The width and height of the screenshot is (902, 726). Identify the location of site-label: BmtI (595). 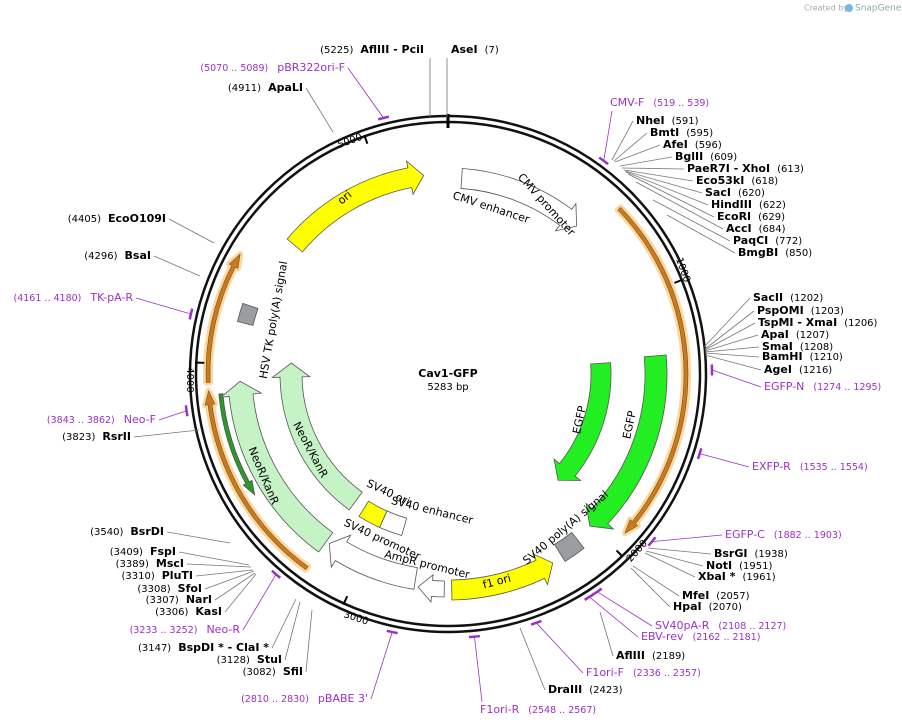
(681, 132).